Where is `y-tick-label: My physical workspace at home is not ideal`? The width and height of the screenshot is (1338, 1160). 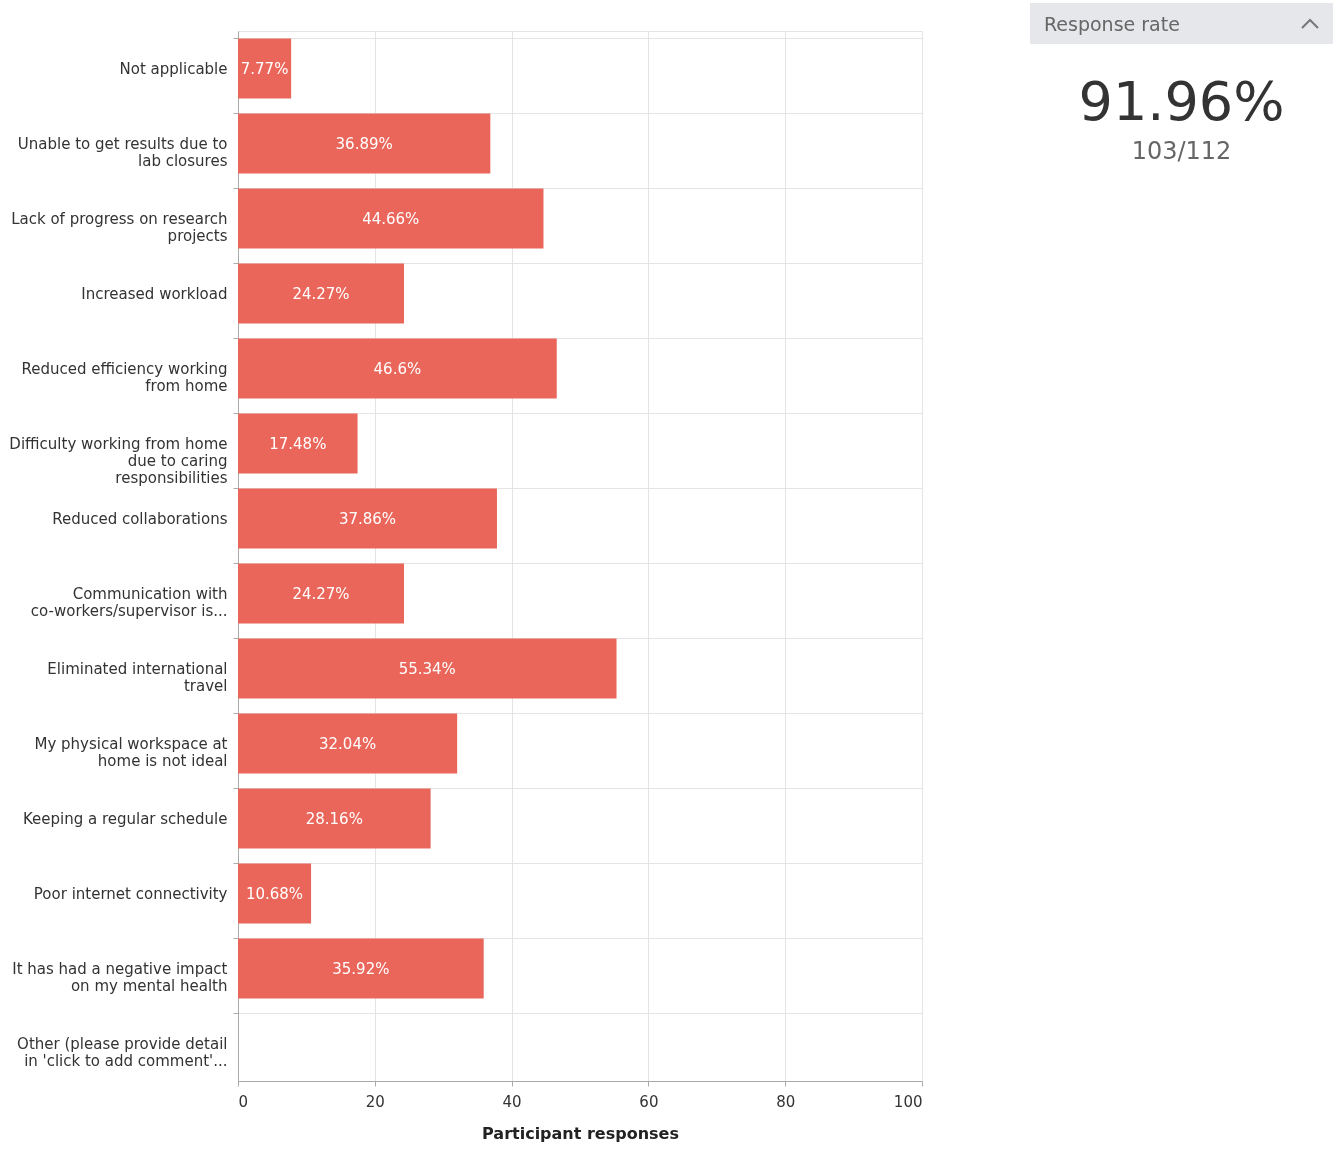
y-tick-label: My physical workspace at home is not ideal is located at coordinates (131, 752).